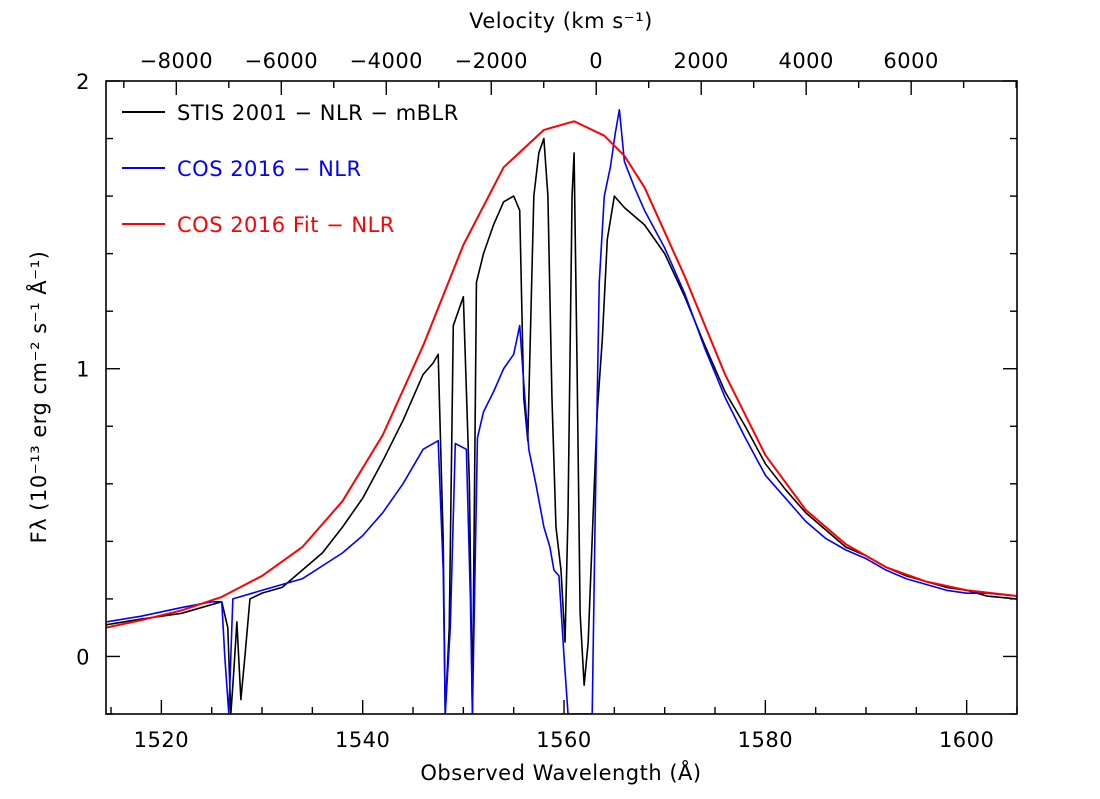  What do you see at coordinates (563, 740) in the screenshot?
I see `x-tick-label: 1560` at bounding box center [563, 740].